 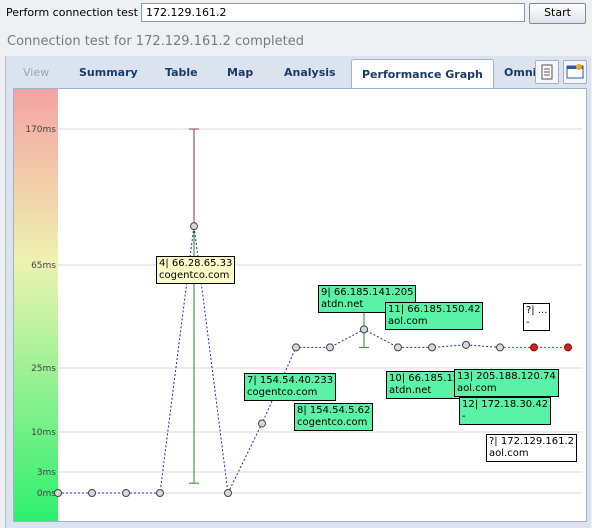 I want to click on hop-label: 13| 205.188.120.74 aol.com, so click(x=506, y=383).